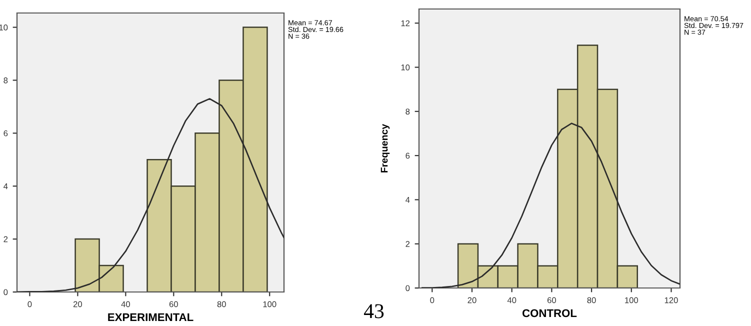  I want to click on text: 43, so click(374, 311).